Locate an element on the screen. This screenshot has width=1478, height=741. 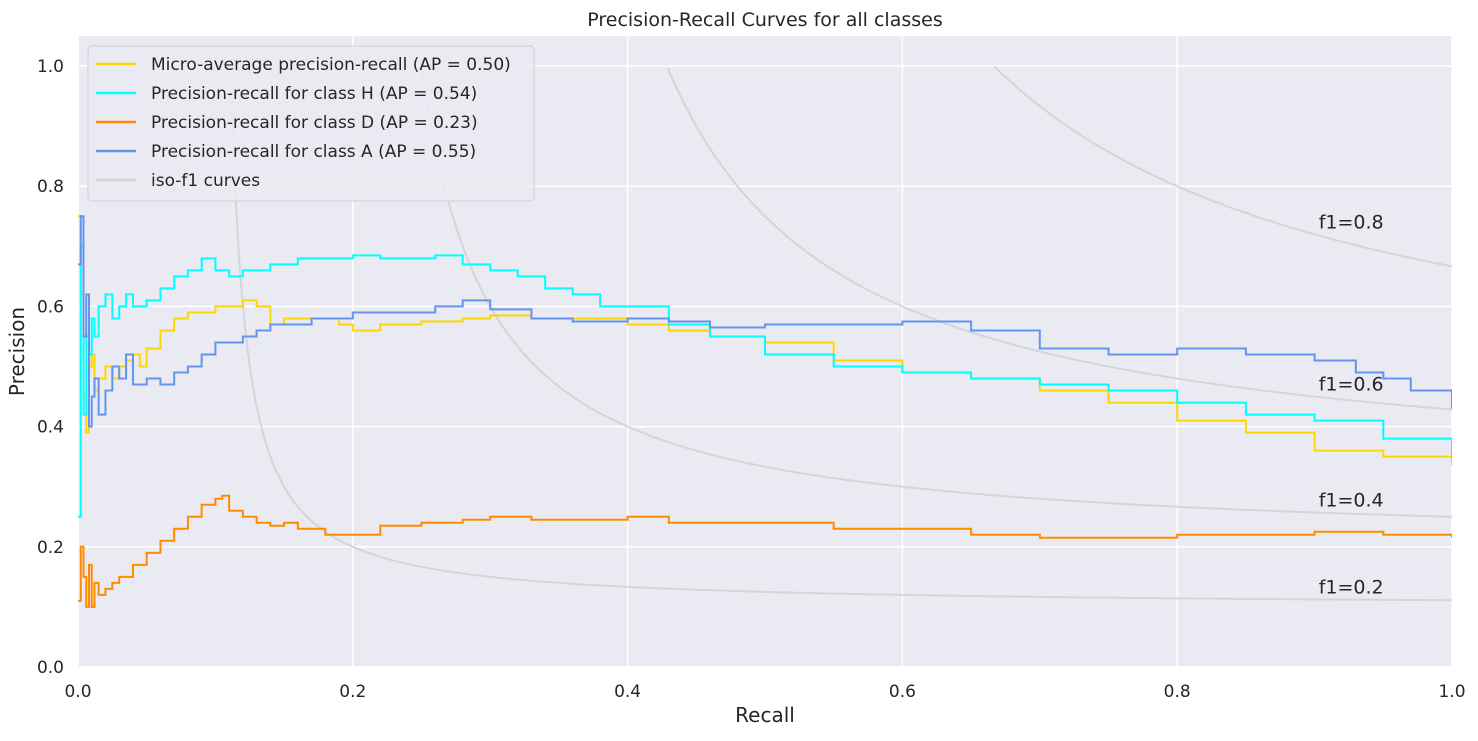
legend-box is located at coordinates (311, 123).